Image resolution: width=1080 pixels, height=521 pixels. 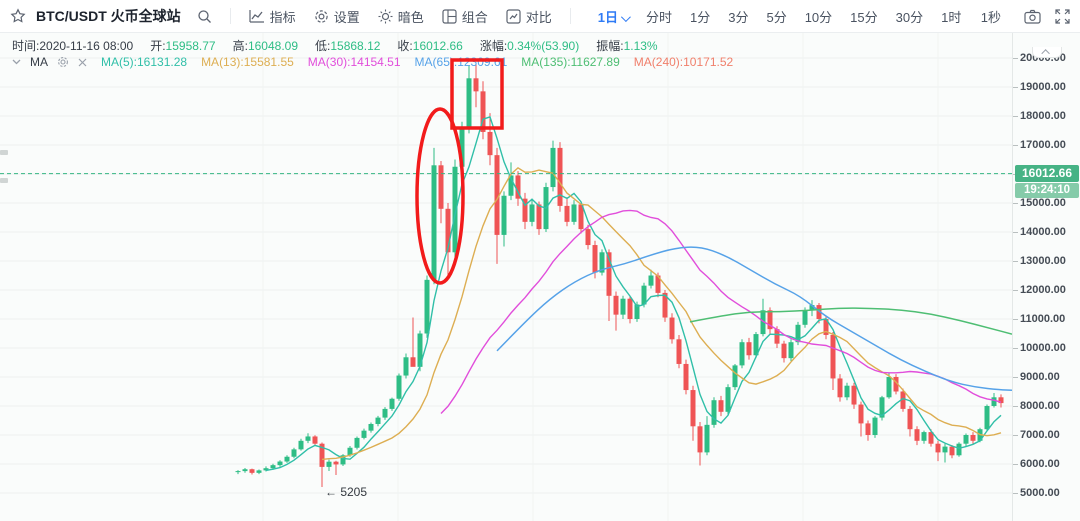 I want to click on ma-line-MA(135), so click(x=850, y=321).